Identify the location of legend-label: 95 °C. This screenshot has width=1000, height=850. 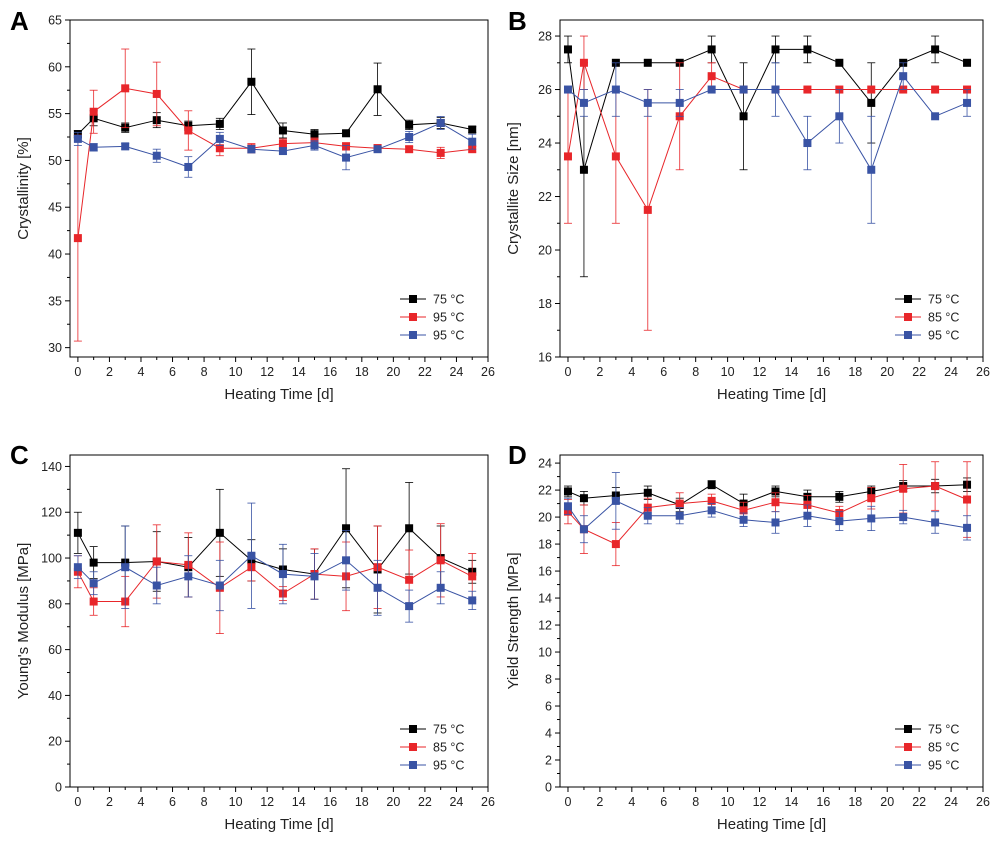
(448, 336).